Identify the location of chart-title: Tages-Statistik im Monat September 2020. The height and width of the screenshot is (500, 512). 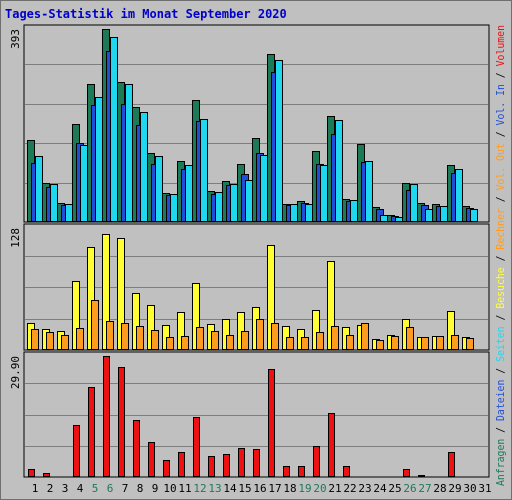
(146, 14).